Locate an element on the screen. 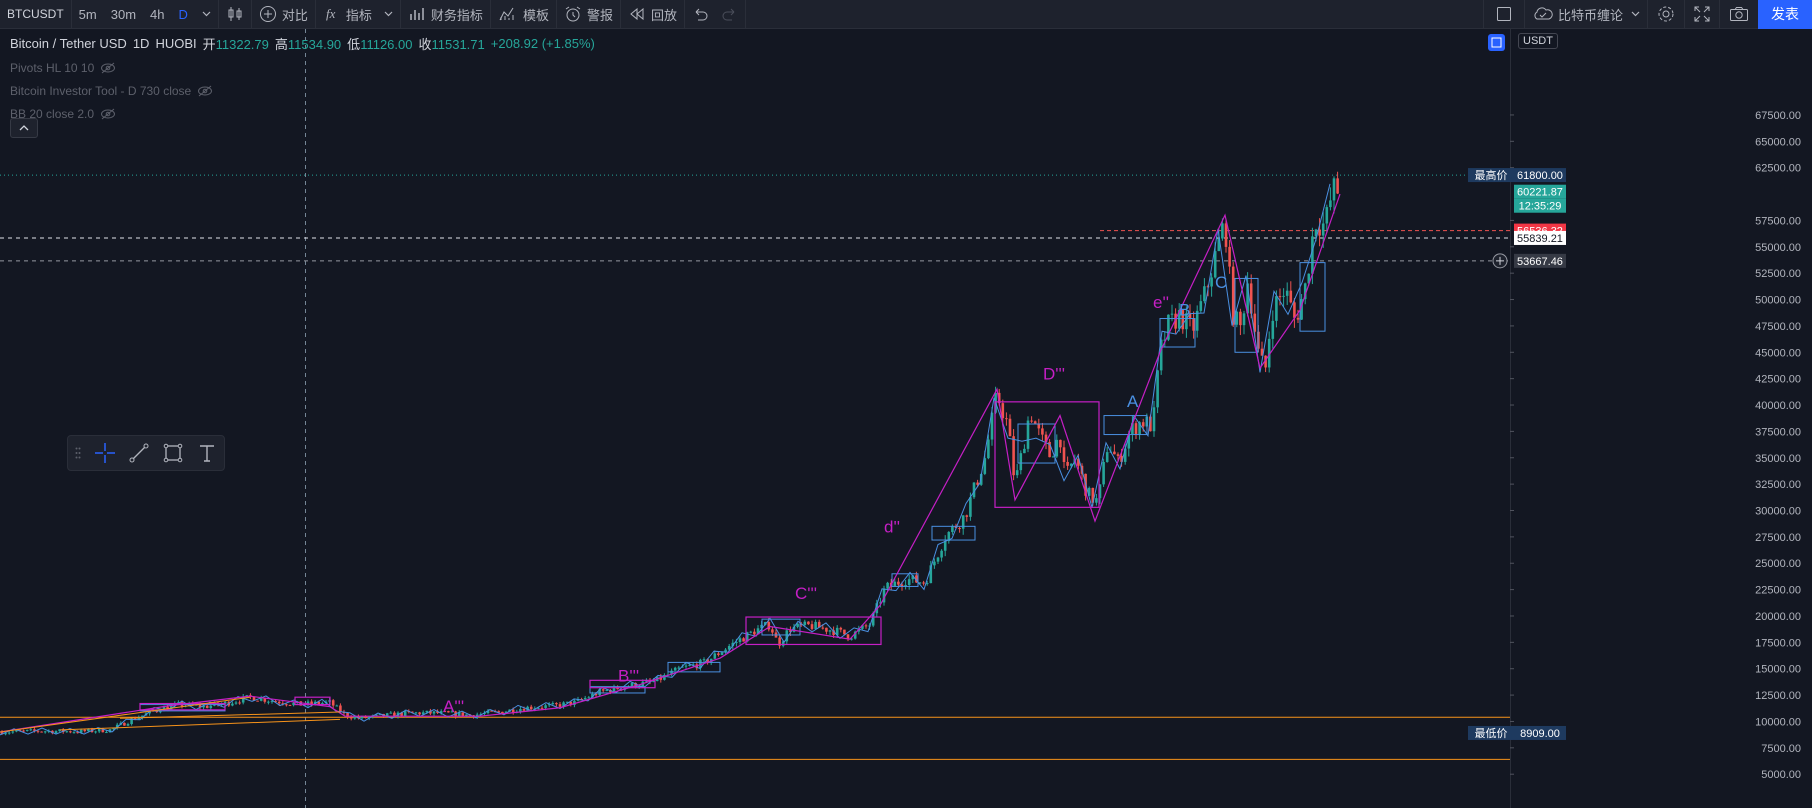 The image size is (1812, 808). low-tag-label: 最低价 is located at coordinates (1491, 733).